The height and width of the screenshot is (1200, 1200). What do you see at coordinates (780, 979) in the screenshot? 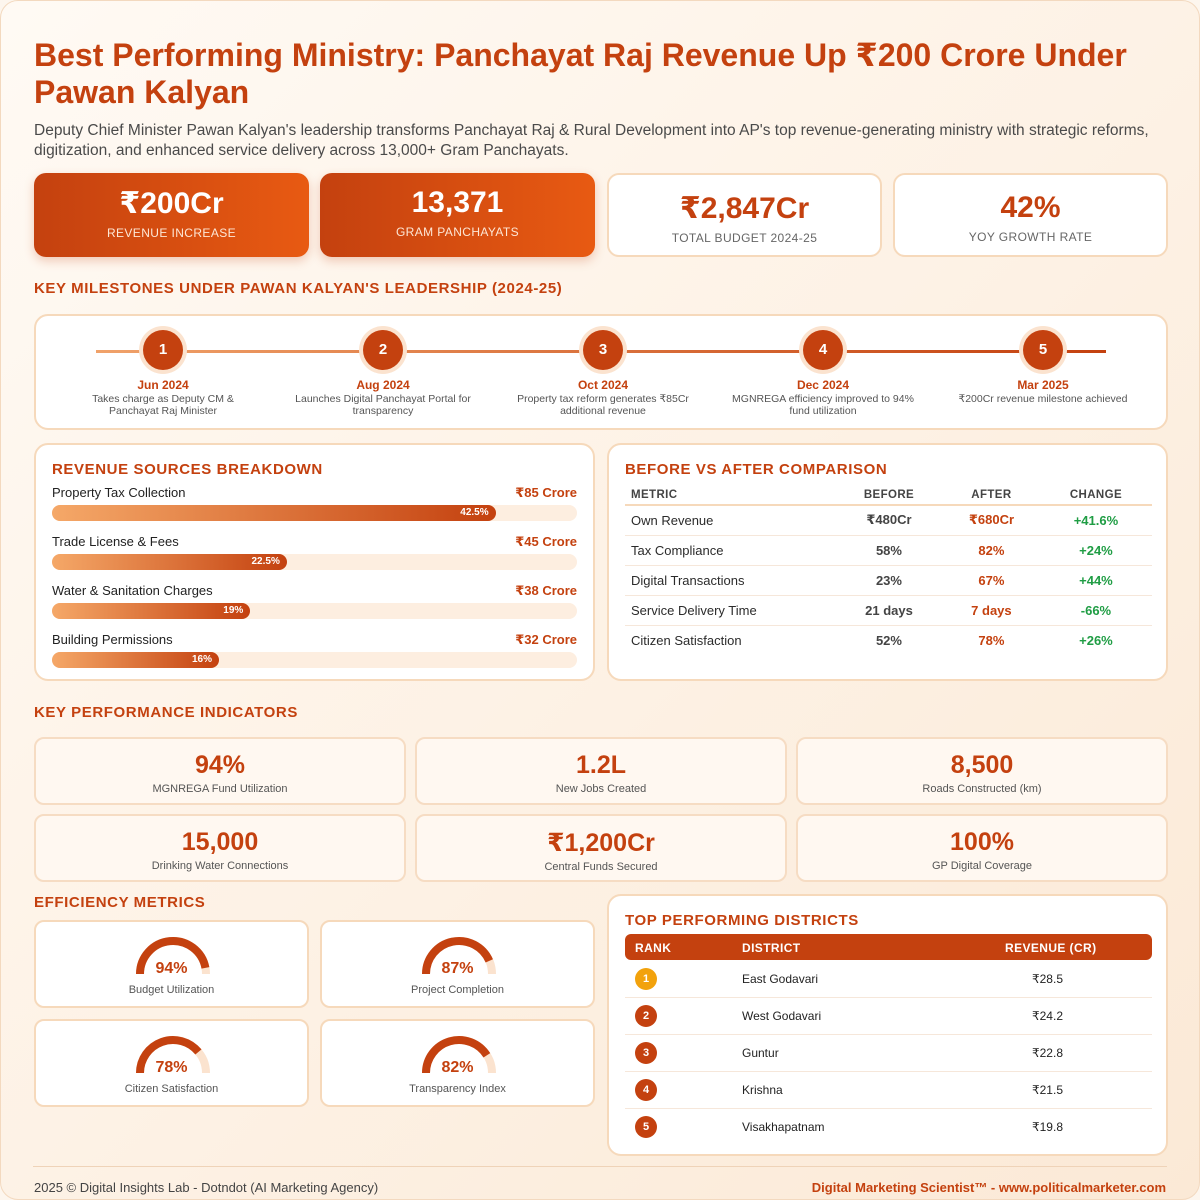
I see `district-name: East Godavari` at bounding box center [780, 979].